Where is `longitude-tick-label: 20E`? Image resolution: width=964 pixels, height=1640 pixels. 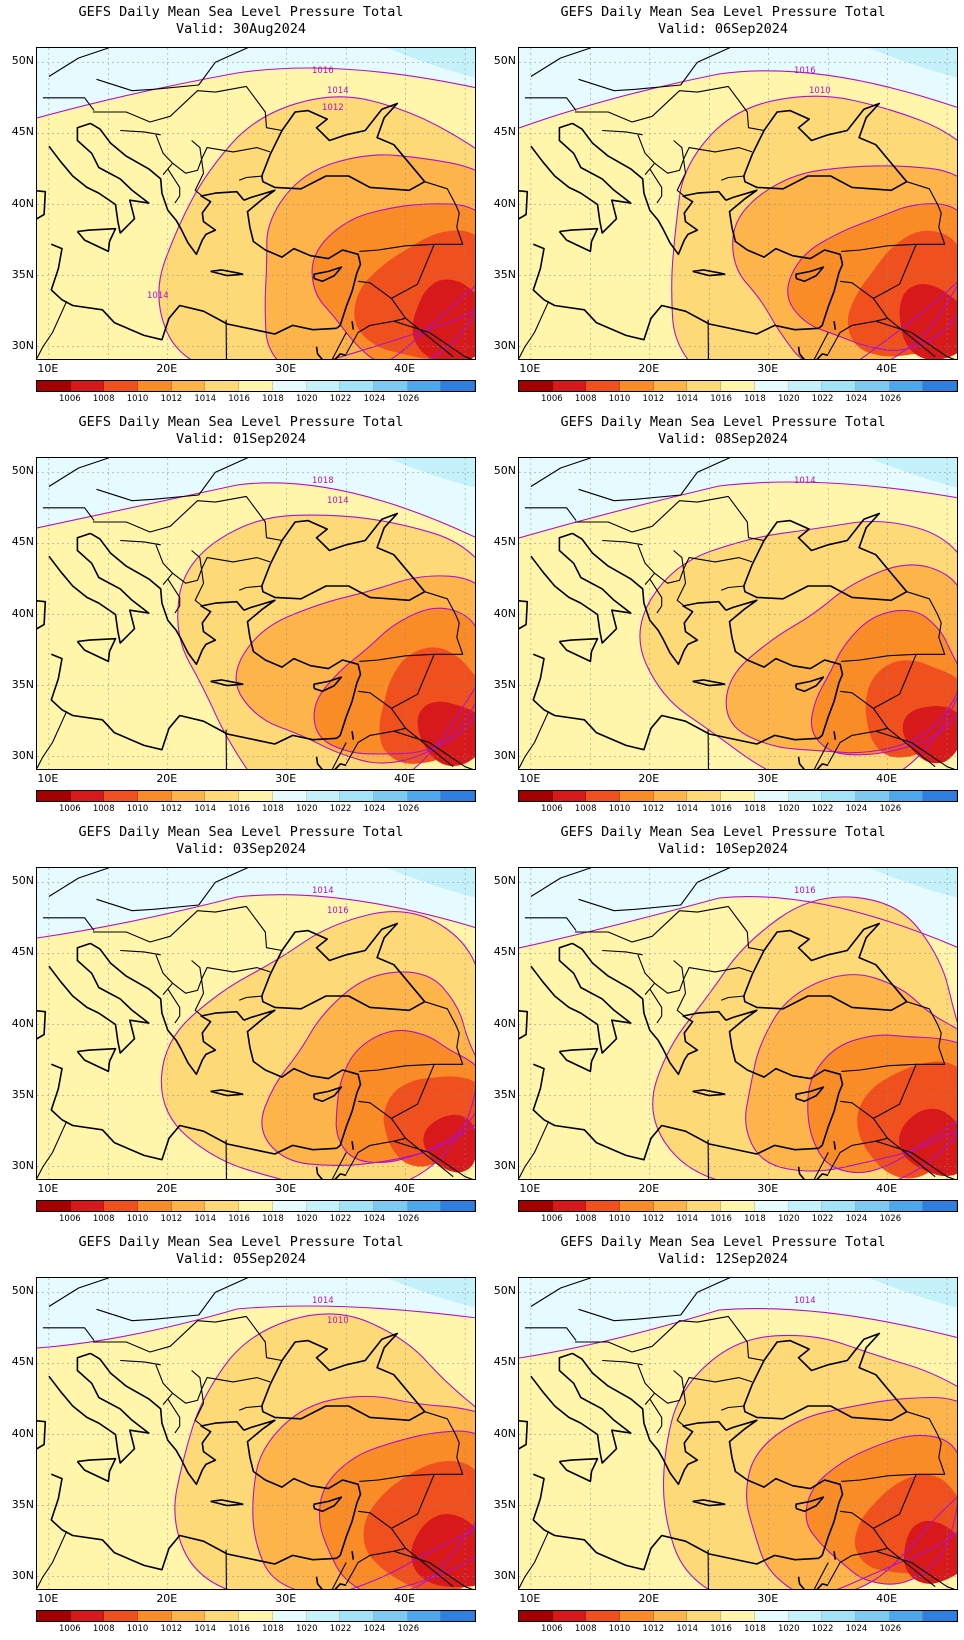 longitude-tick-label: 20E is located at coordinates (167, 1598).